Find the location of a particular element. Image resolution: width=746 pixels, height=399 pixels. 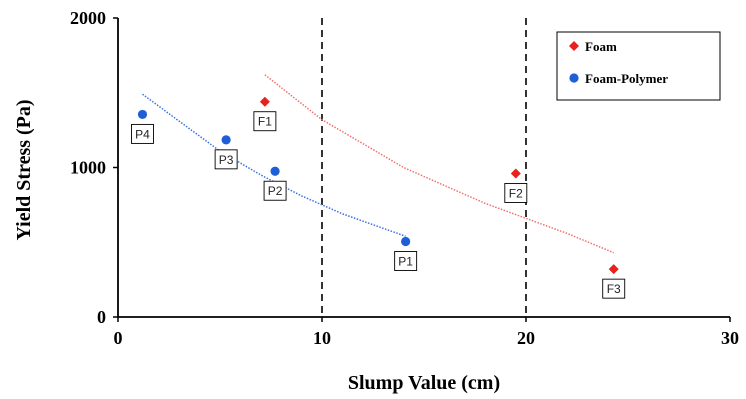

legend-label: Foam-Polymer is located at coordinates (626, 78).